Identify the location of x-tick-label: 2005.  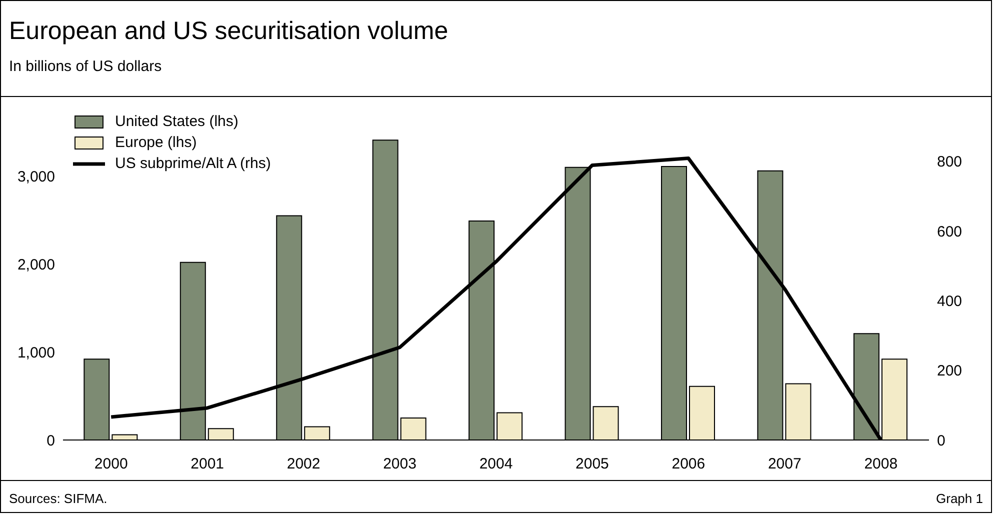
(592, 464).